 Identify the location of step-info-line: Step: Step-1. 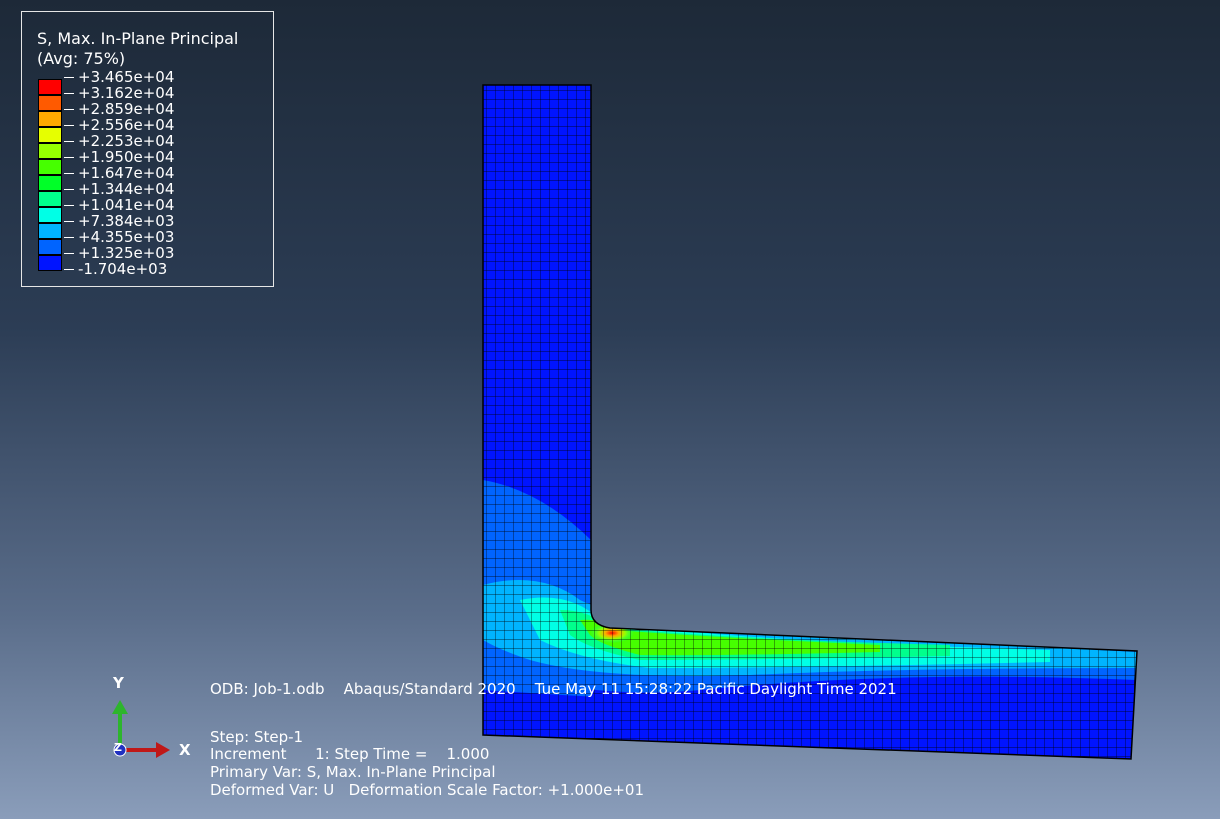
(257, 737).